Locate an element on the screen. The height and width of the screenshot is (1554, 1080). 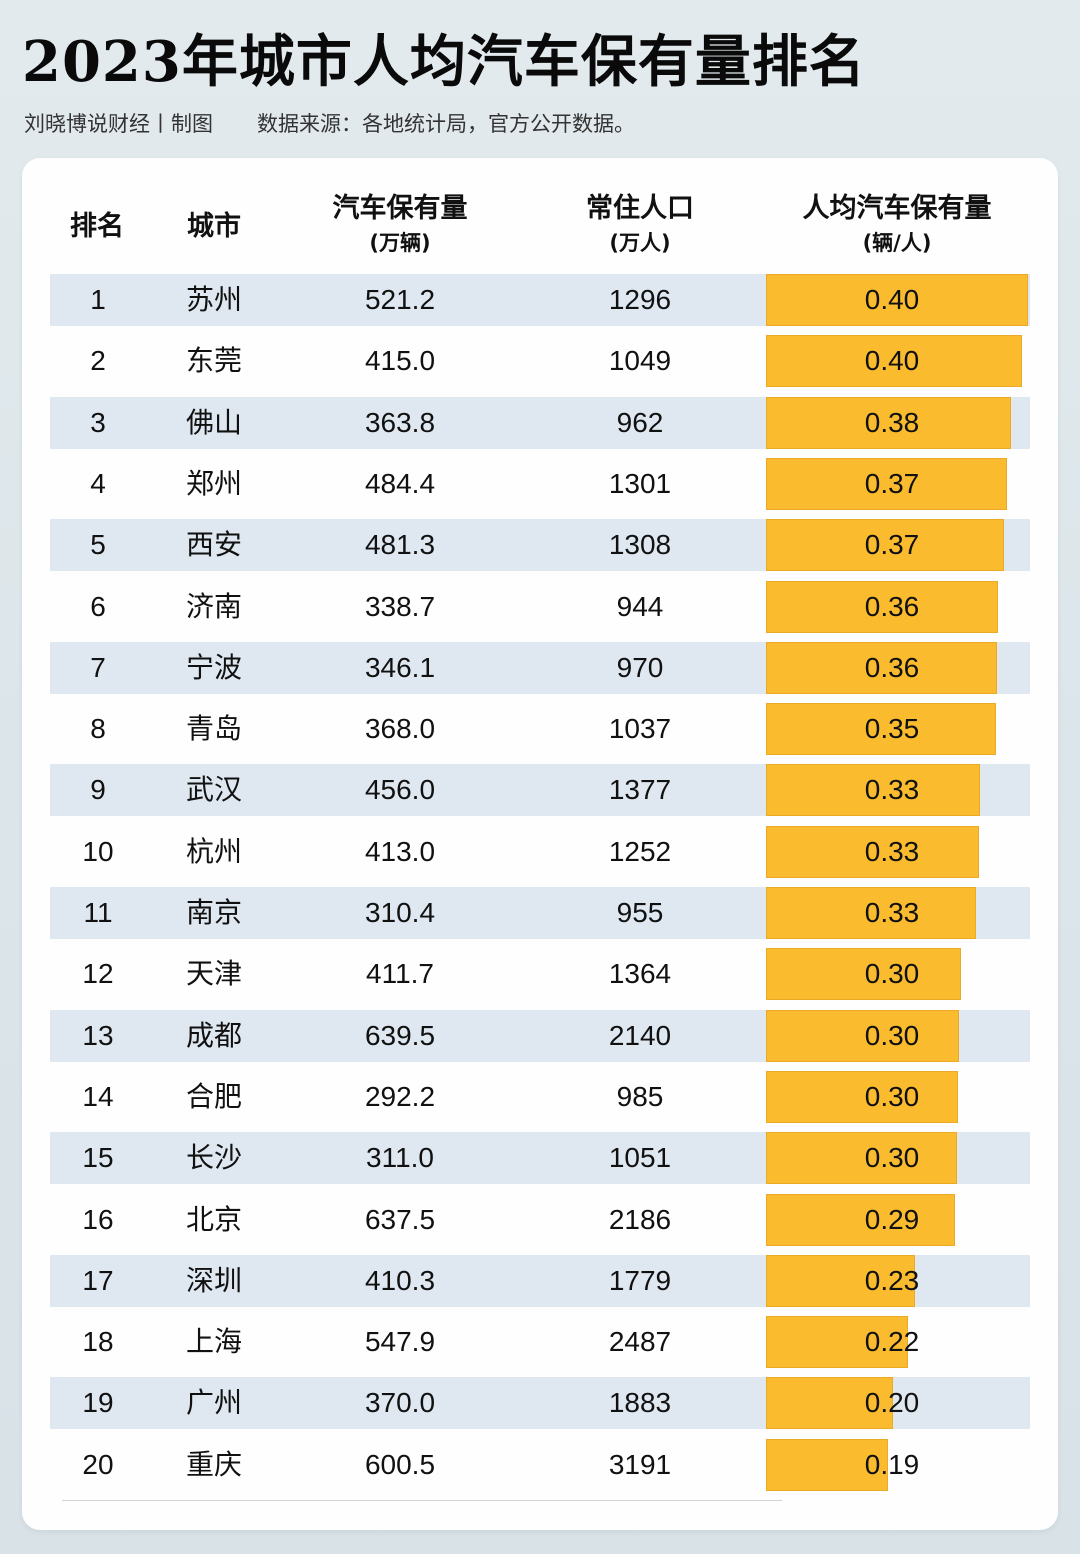
author-credit: 刘晓博说财经丨制图 is located at coordinates (118, 124).